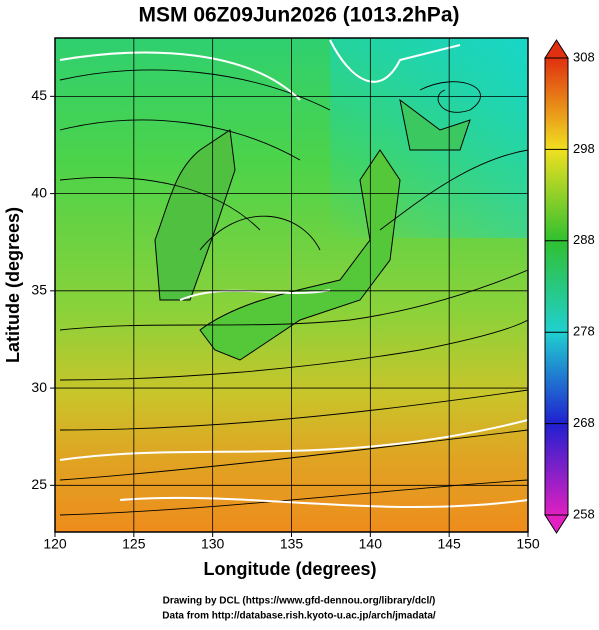  I want to click on y-tick-label: 30, so click(39, 387).